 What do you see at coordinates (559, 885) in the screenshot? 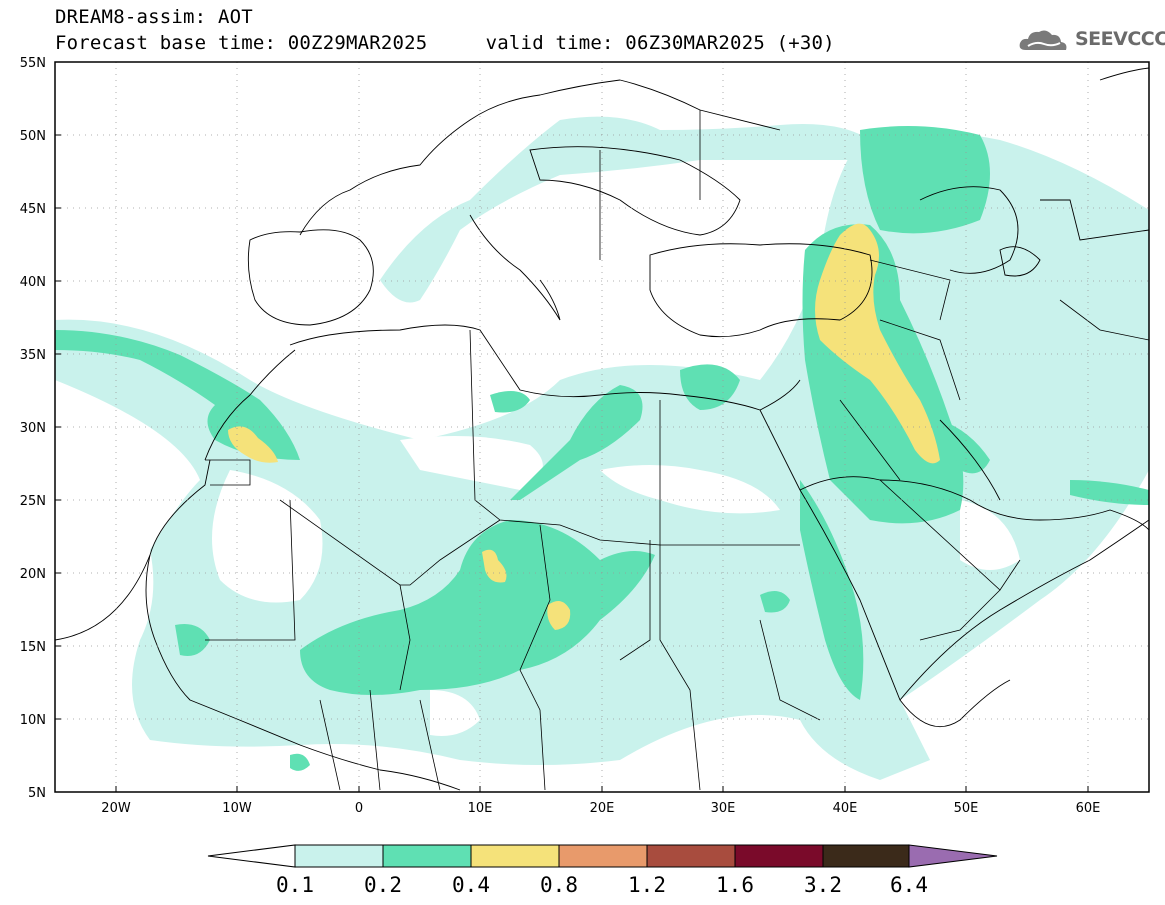
I see `colorbar-label: 0.8` at bounding box center [559, 885].